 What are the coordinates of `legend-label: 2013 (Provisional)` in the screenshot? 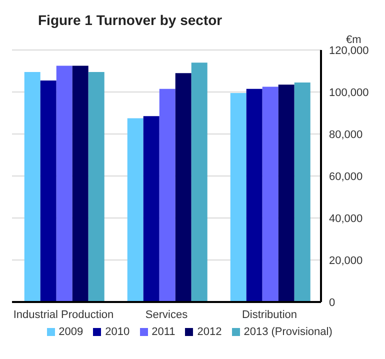 It's located at (288, 332).